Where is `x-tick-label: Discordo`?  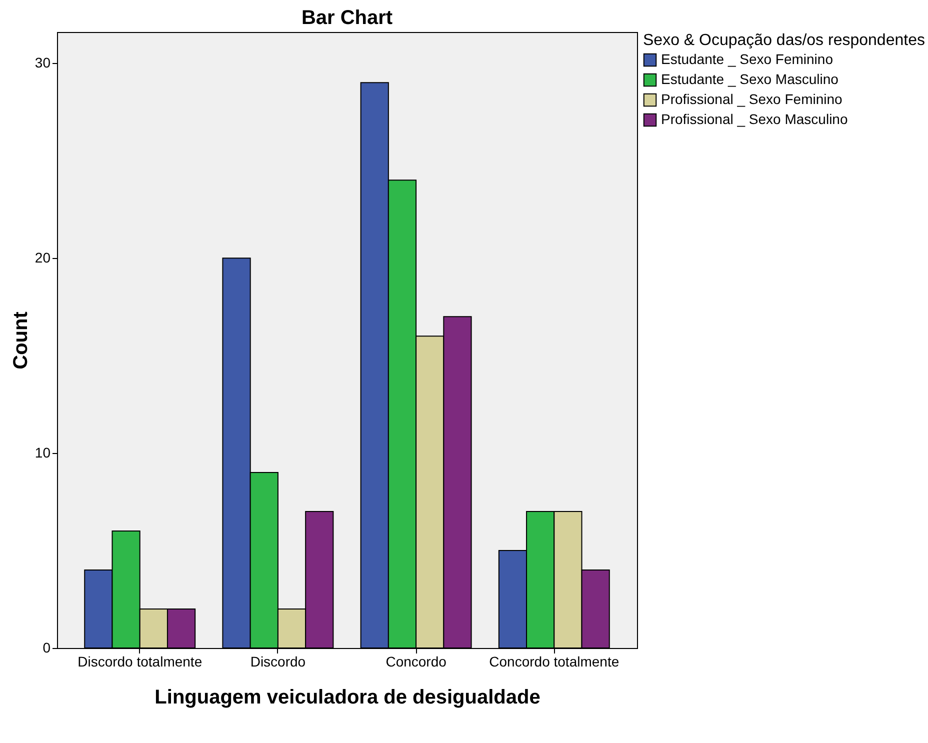
x-tick-label: Discordo is located at coordinates (278, 662).